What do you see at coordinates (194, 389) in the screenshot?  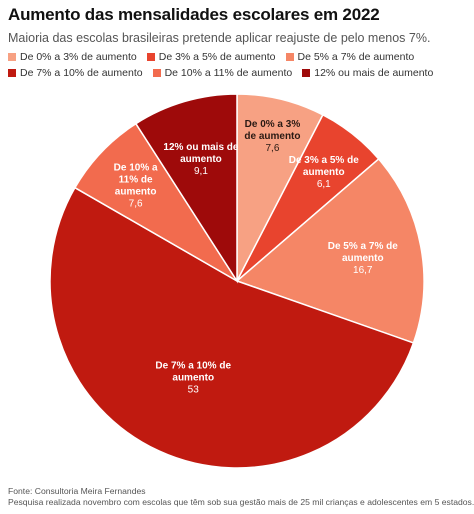 I see `slice-value-4: 53` at bounding box center [194, 389].